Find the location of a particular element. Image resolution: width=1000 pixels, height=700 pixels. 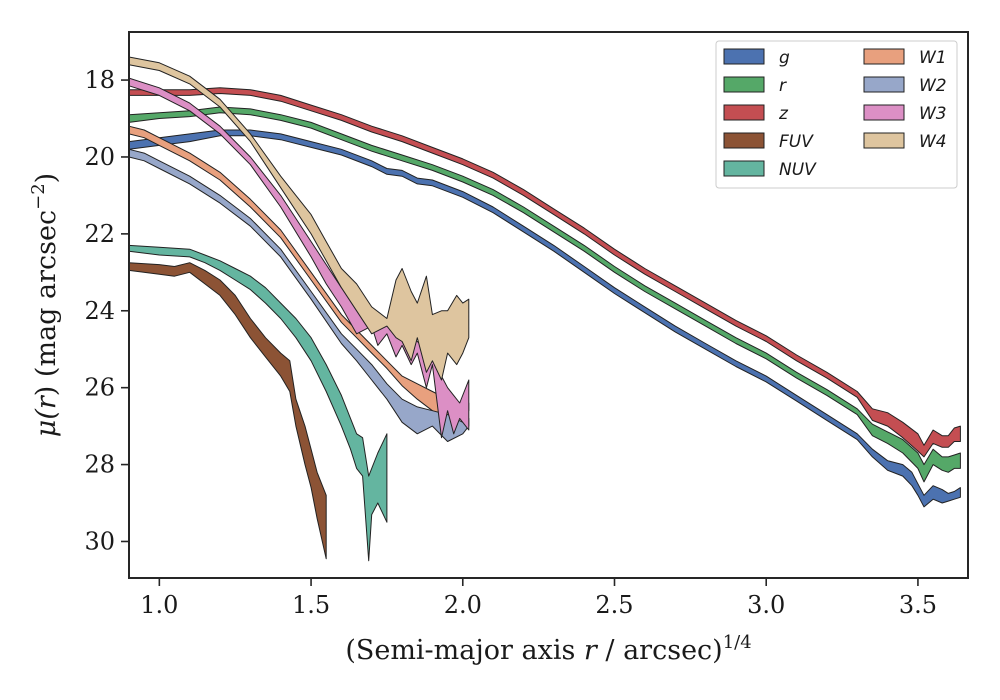

y-tick-label: 24 is located at coordinates (99, 311).